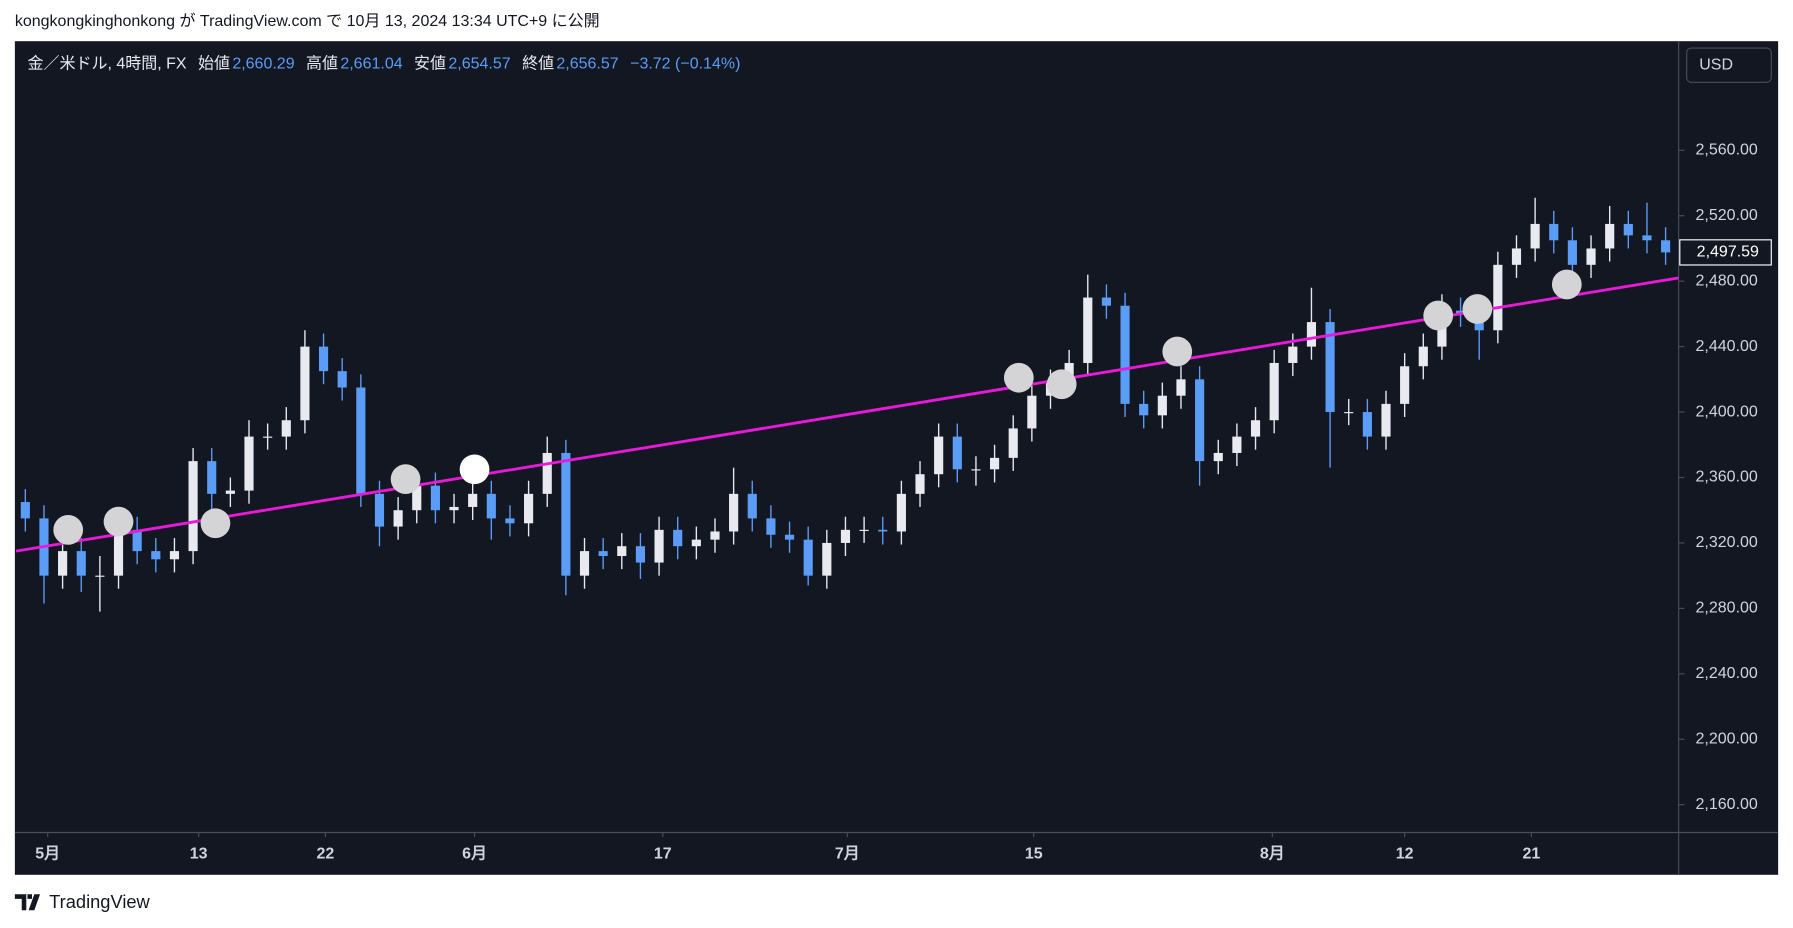 This screenshot has height=928, width=1793. What do you see at coordinates (538, 63) in the screenshot?
I see `legend-label: 終値` at bounding box center [538, 63].